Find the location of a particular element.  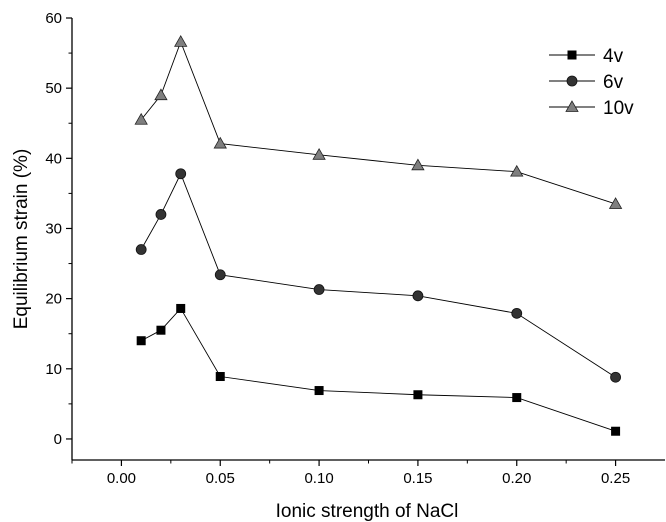

y-axis-ticks: 0 10 20 30 40 50 60 is located at coordinates (58, 229).